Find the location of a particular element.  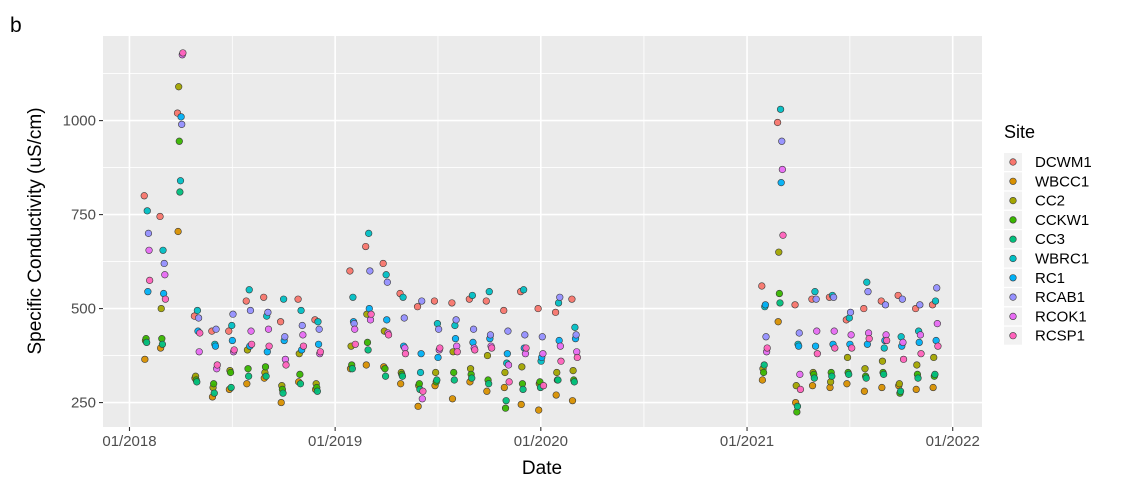

legend-label: RCSP1 is located at coordinates (1060, 336).